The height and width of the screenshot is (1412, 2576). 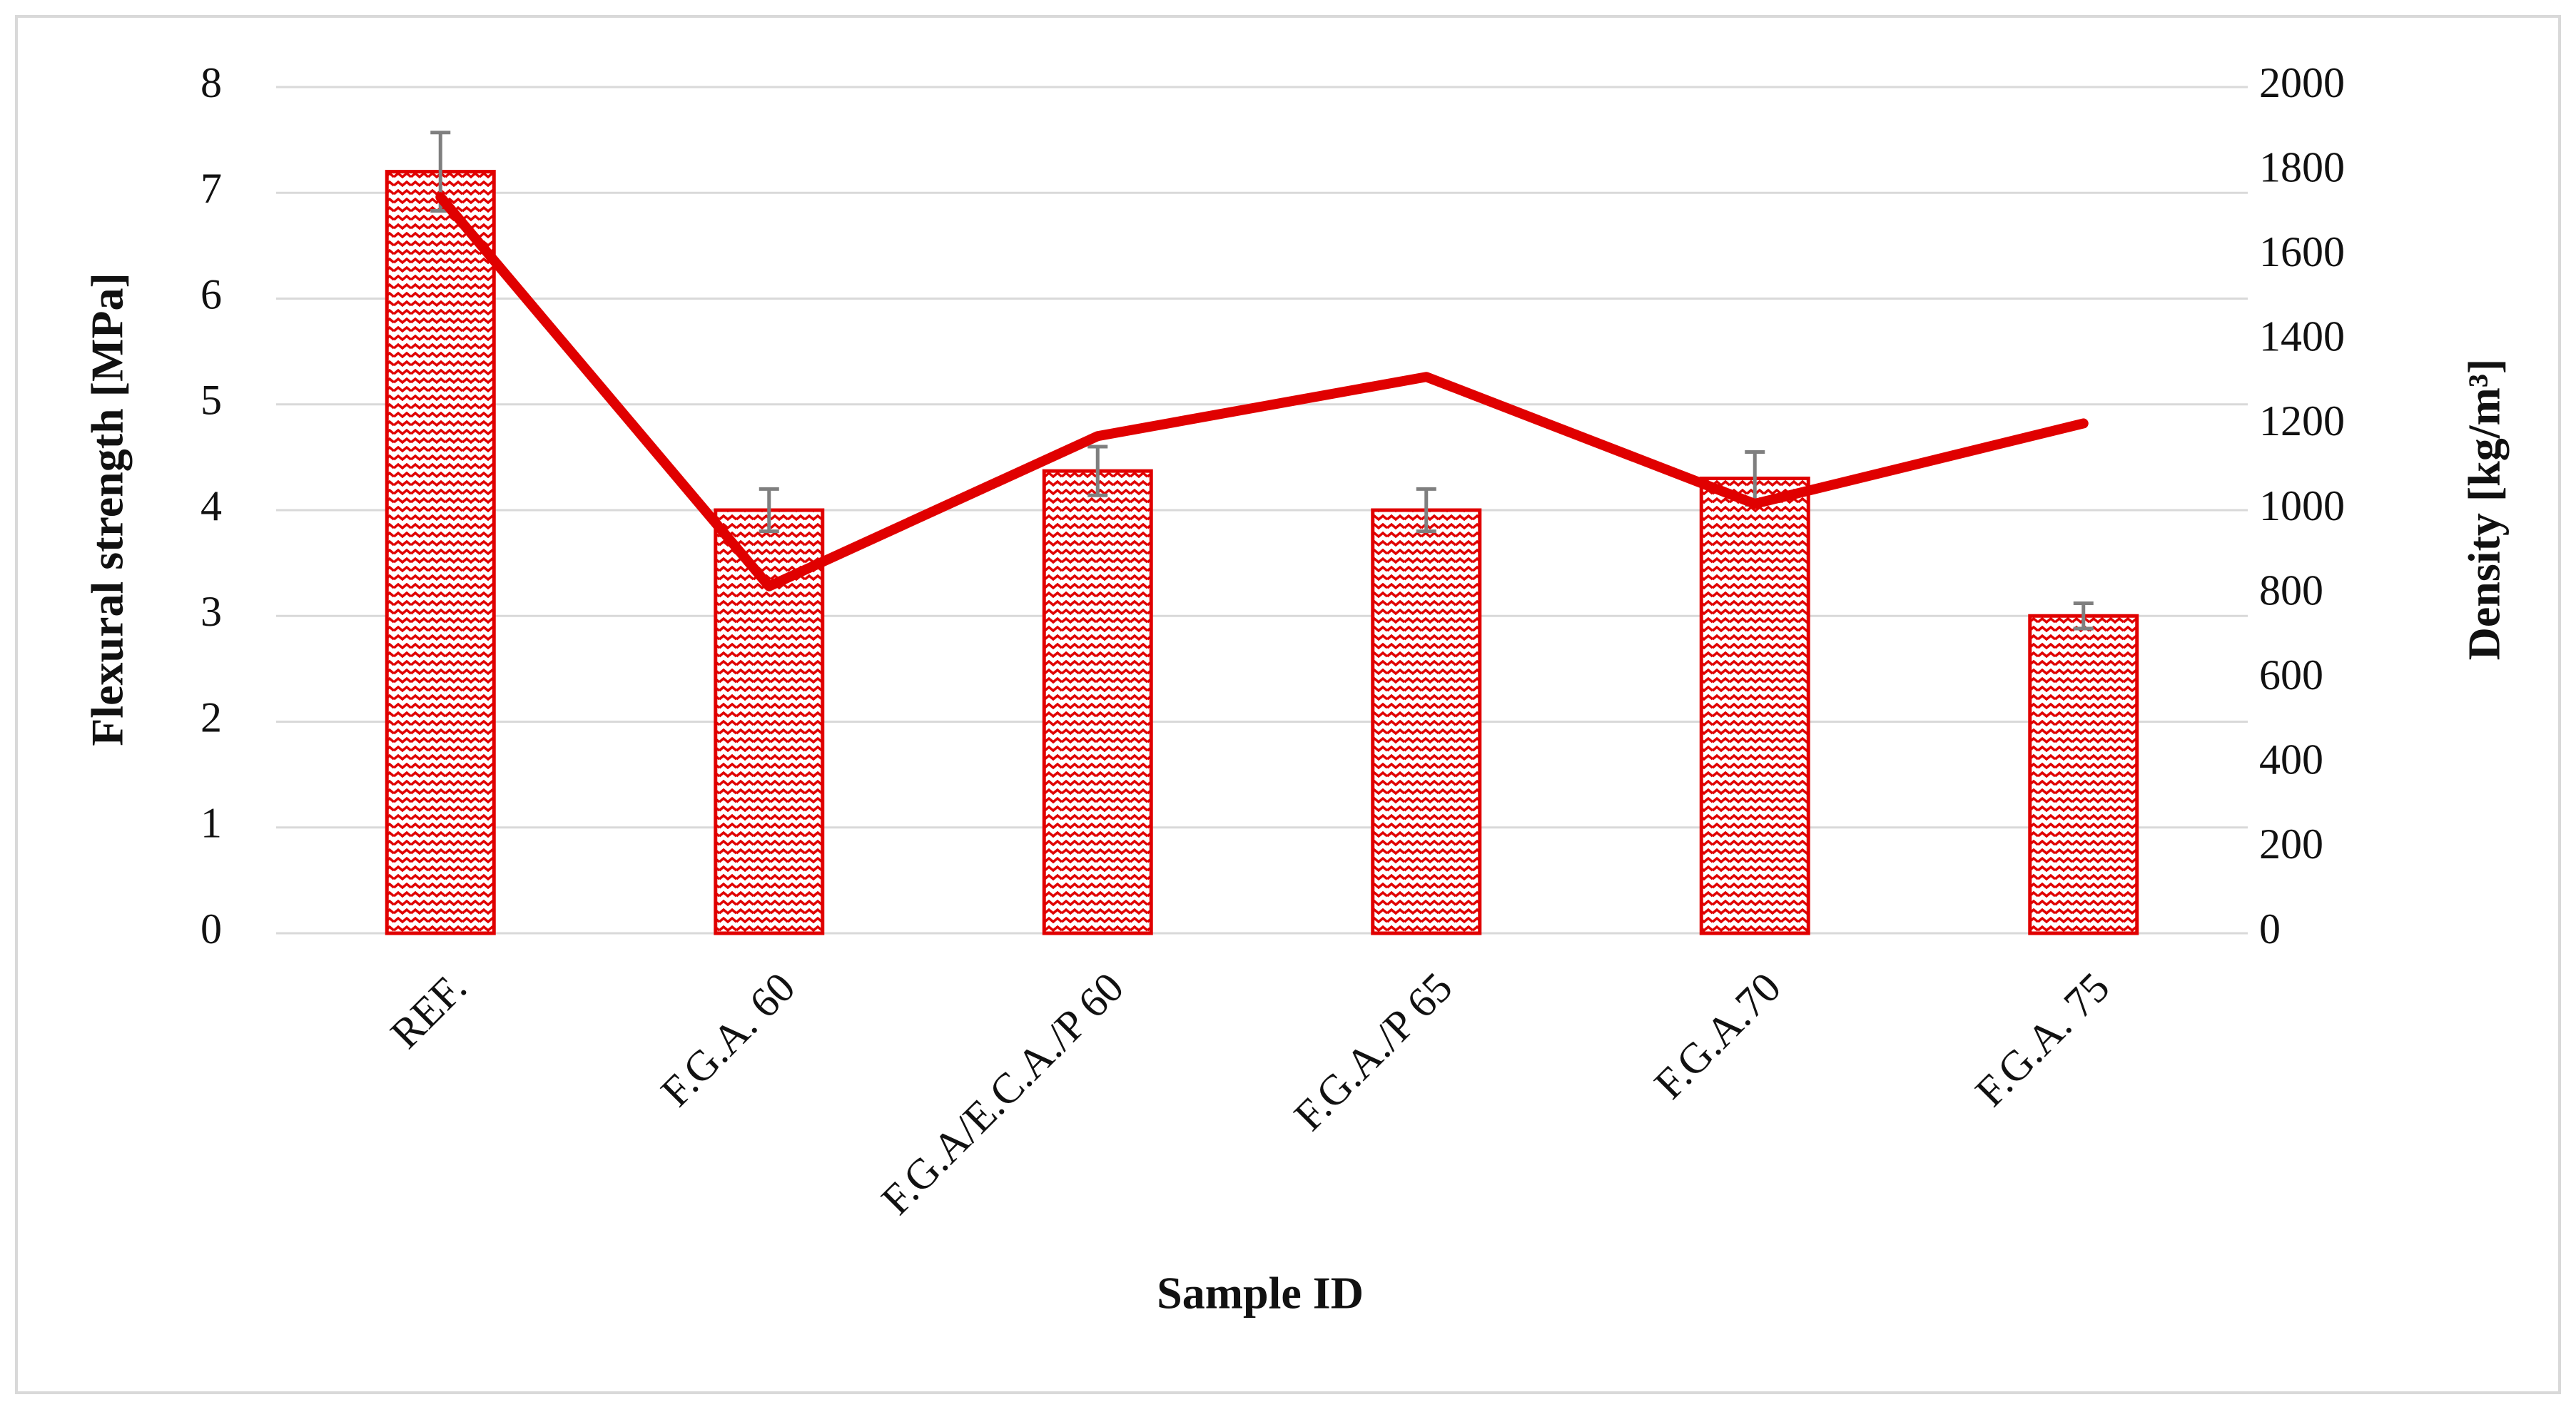 What do you see at coordinates (2302, 336) in the screenshot?
I see `y2-tick-label: 1400` at bounding box center [2302, 336].